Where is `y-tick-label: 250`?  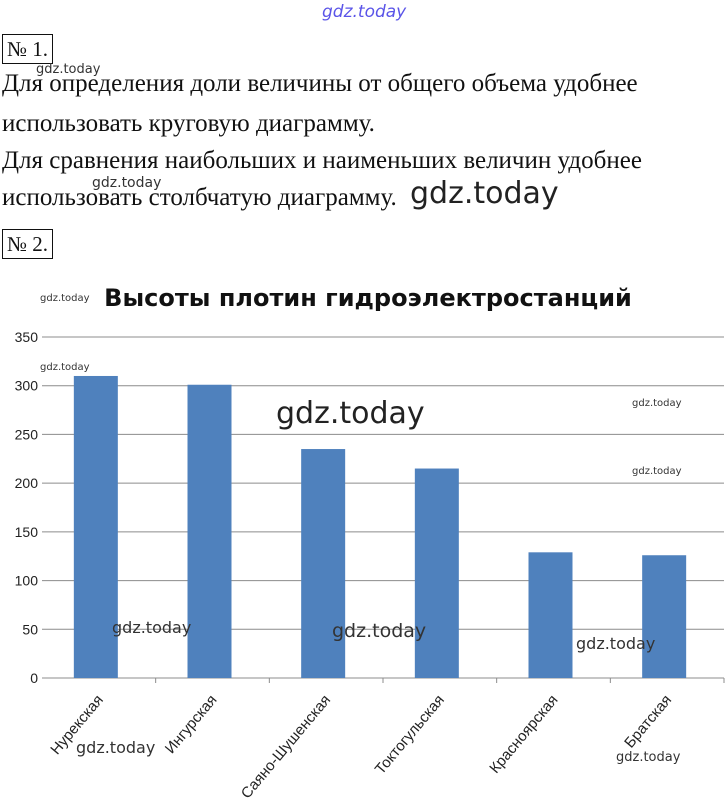
y-tick-label: 250 is located at coordinates (27, 434).